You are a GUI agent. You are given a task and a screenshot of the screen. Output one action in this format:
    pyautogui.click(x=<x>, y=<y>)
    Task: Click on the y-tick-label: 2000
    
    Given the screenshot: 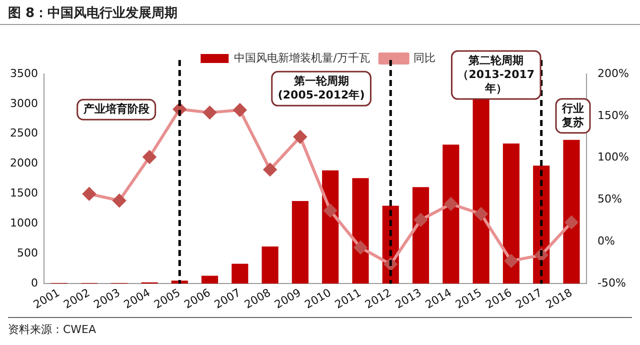 What is the action you would take?
    pyautogui.click(x=24, y=163)
    